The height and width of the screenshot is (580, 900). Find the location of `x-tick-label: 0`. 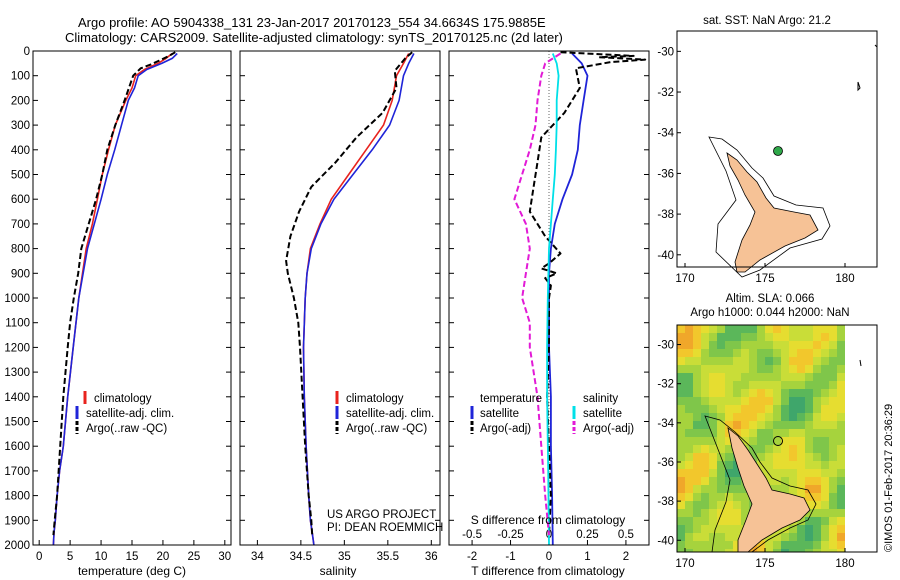

x-tick-label: 0 is located at coordinates (39, 557).